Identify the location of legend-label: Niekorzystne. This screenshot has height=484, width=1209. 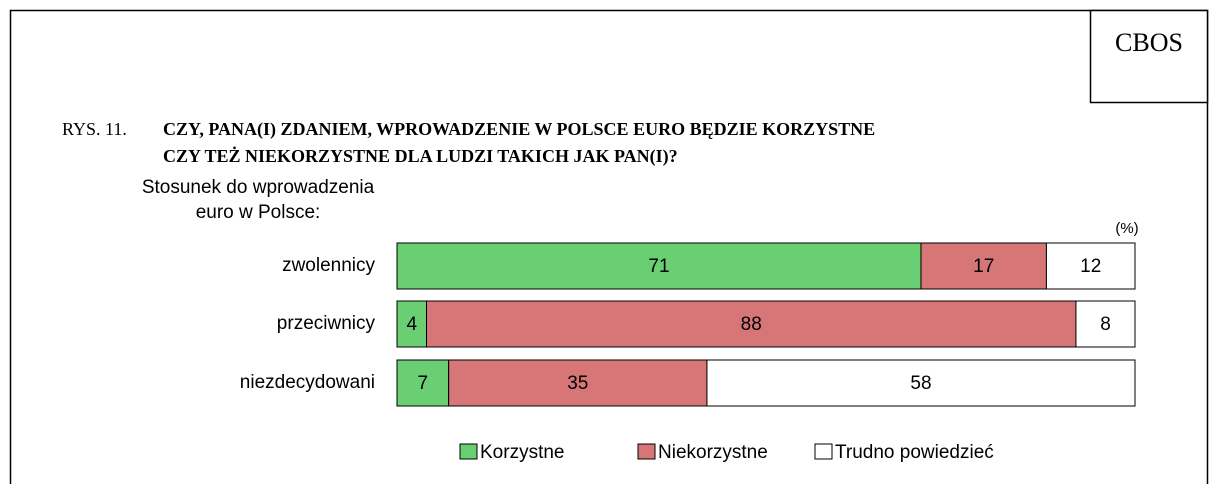
(713, 452).